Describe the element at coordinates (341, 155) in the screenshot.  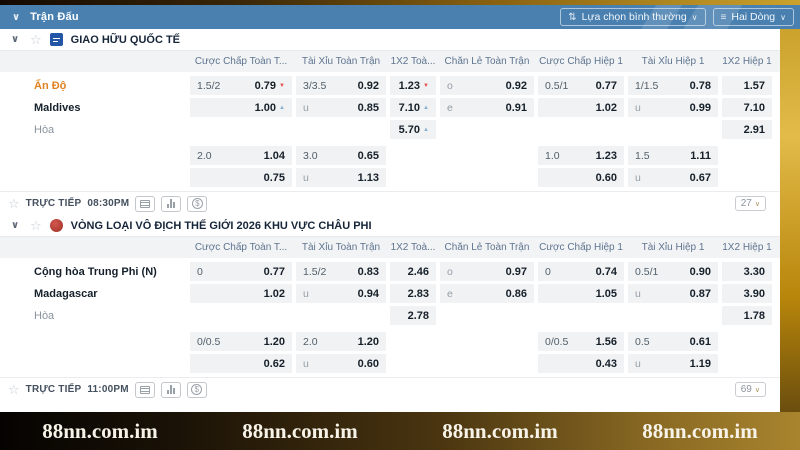
I see `odds-cell: 3.0 0.65` at that location.